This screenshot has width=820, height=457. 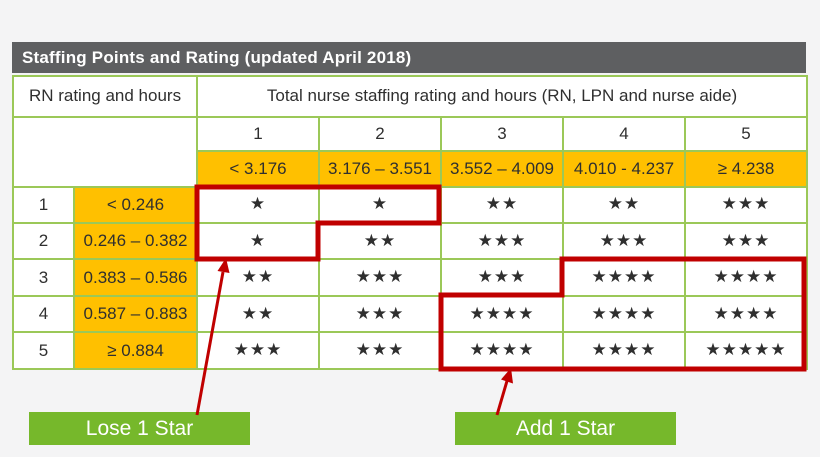 I want to click on table-row: 1 < 0.246 ★ ★ ★★ ★★ ★★★, so click(x=410, y=204).